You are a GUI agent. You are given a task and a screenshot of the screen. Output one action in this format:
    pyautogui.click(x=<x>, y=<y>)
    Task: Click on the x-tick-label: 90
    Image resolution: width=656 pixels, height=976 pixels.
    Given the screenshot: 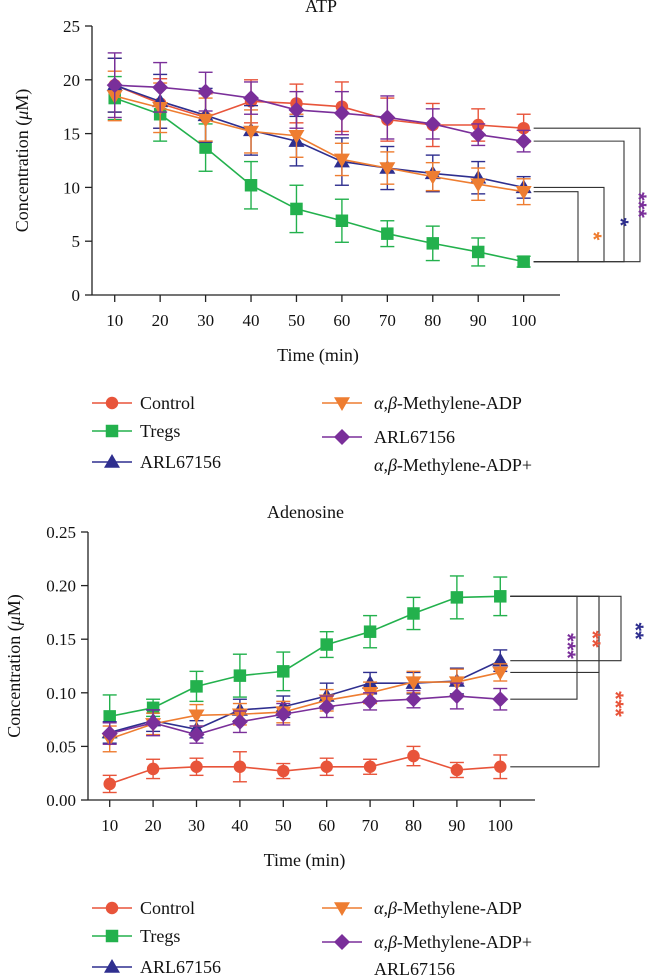 What is the action you would take?
    pyautogui.click(x=456, y=825)
    